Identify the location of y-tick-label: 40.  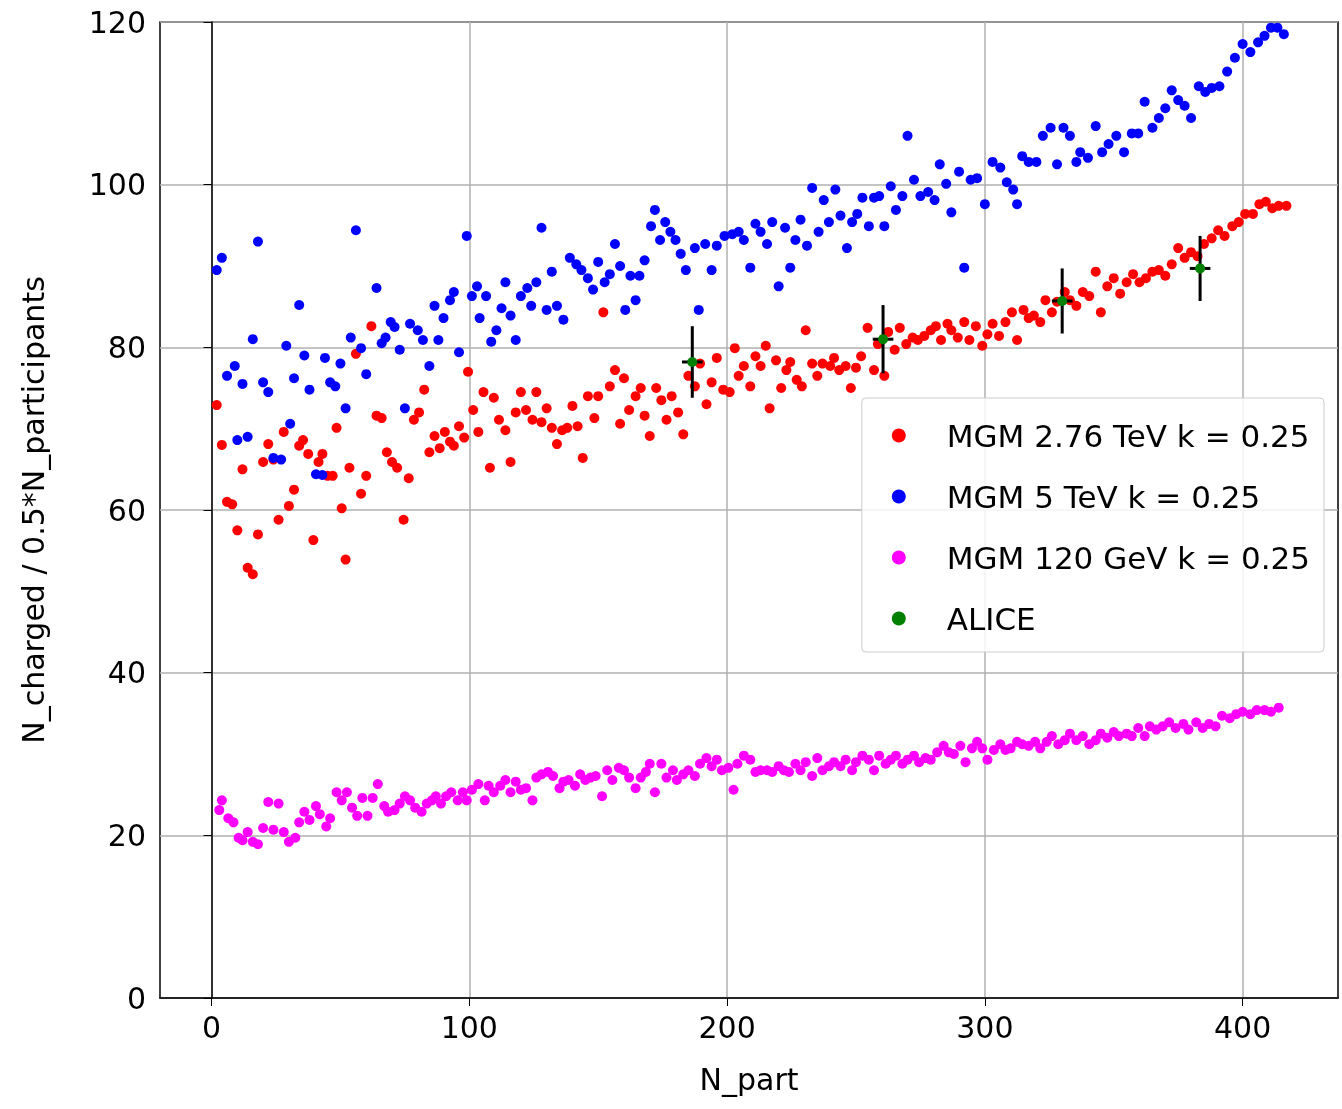
(126, 673).